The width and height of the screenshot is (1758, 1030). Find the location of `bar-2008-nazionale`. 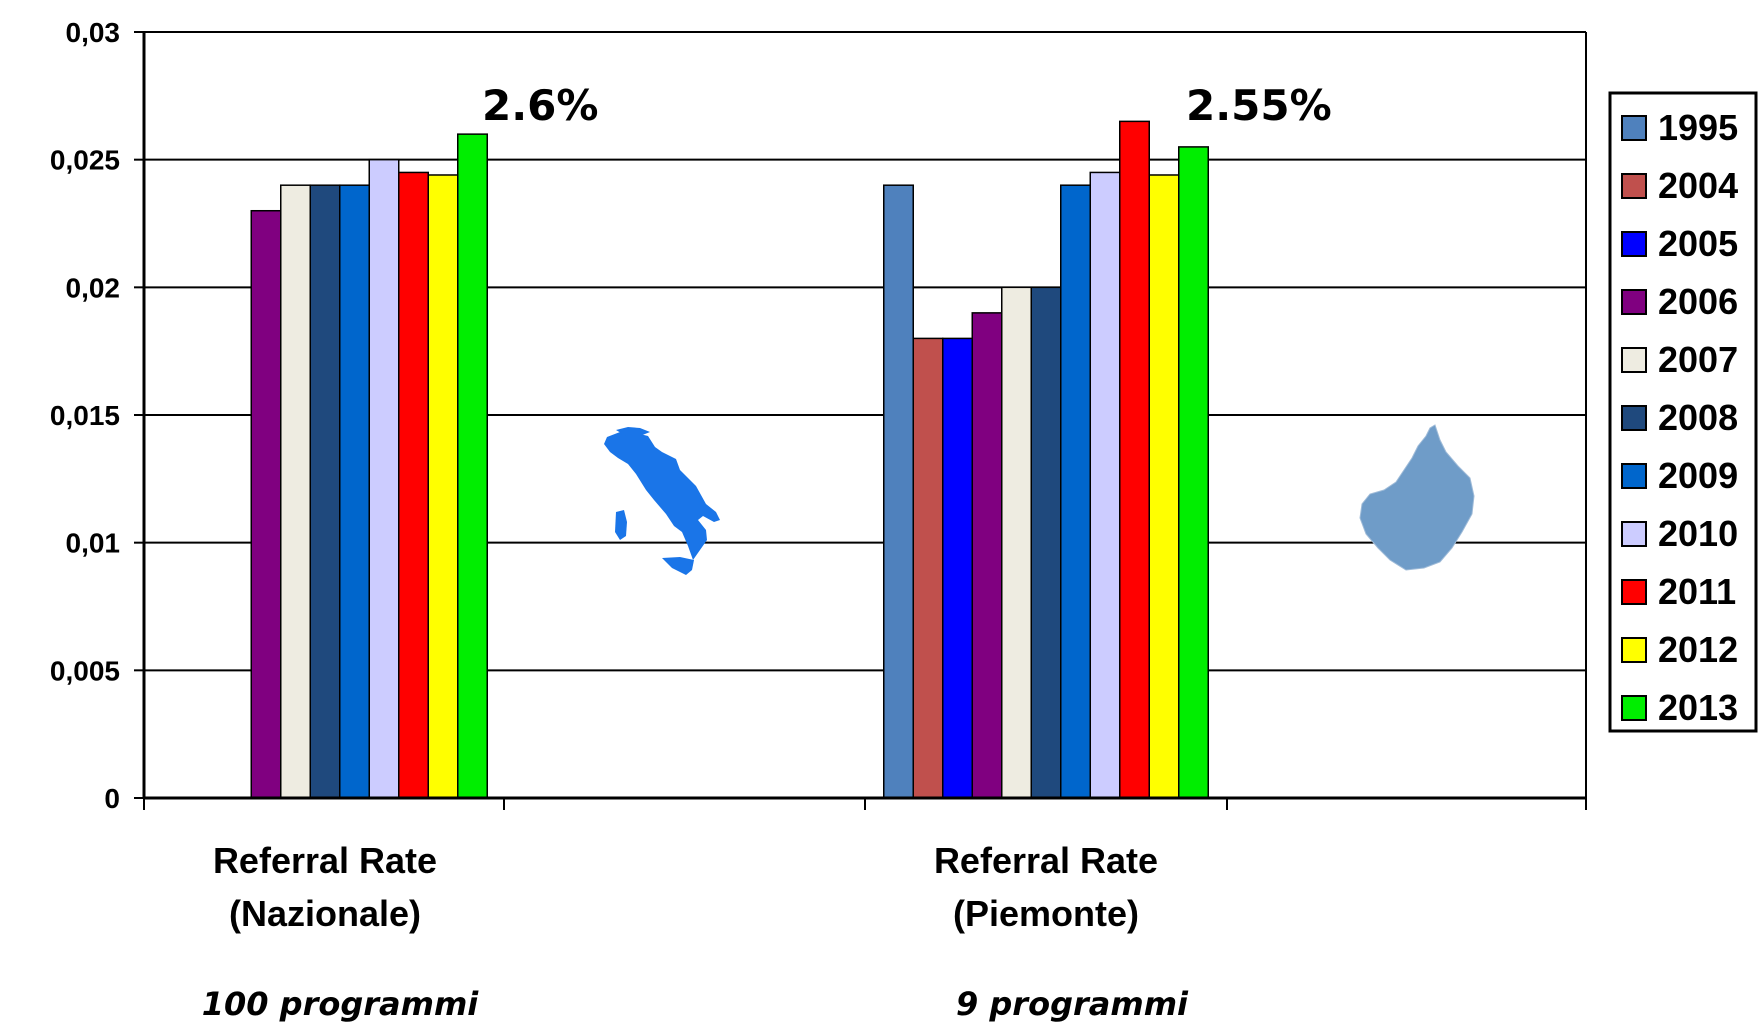

bar-2008-nazionale is located at coordinates (325, 491).